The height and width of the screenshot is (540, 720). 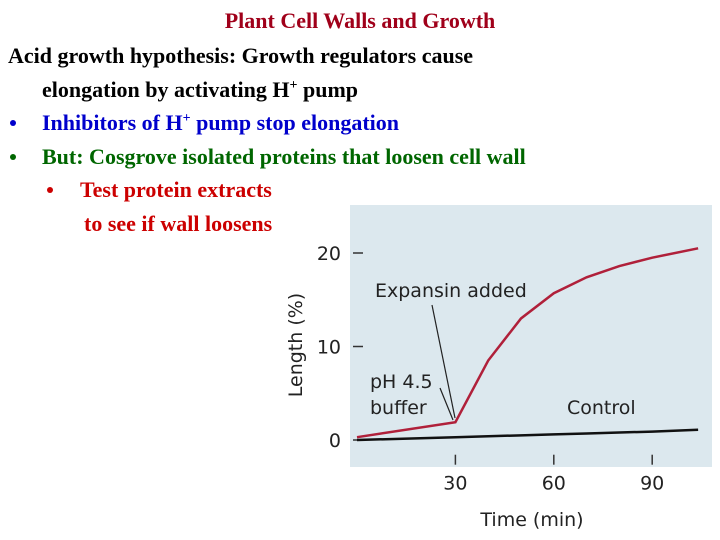 What do you see at coordinates (527, 435) in the screenshot?
I see `series-line` at bounding box center [527, 435].